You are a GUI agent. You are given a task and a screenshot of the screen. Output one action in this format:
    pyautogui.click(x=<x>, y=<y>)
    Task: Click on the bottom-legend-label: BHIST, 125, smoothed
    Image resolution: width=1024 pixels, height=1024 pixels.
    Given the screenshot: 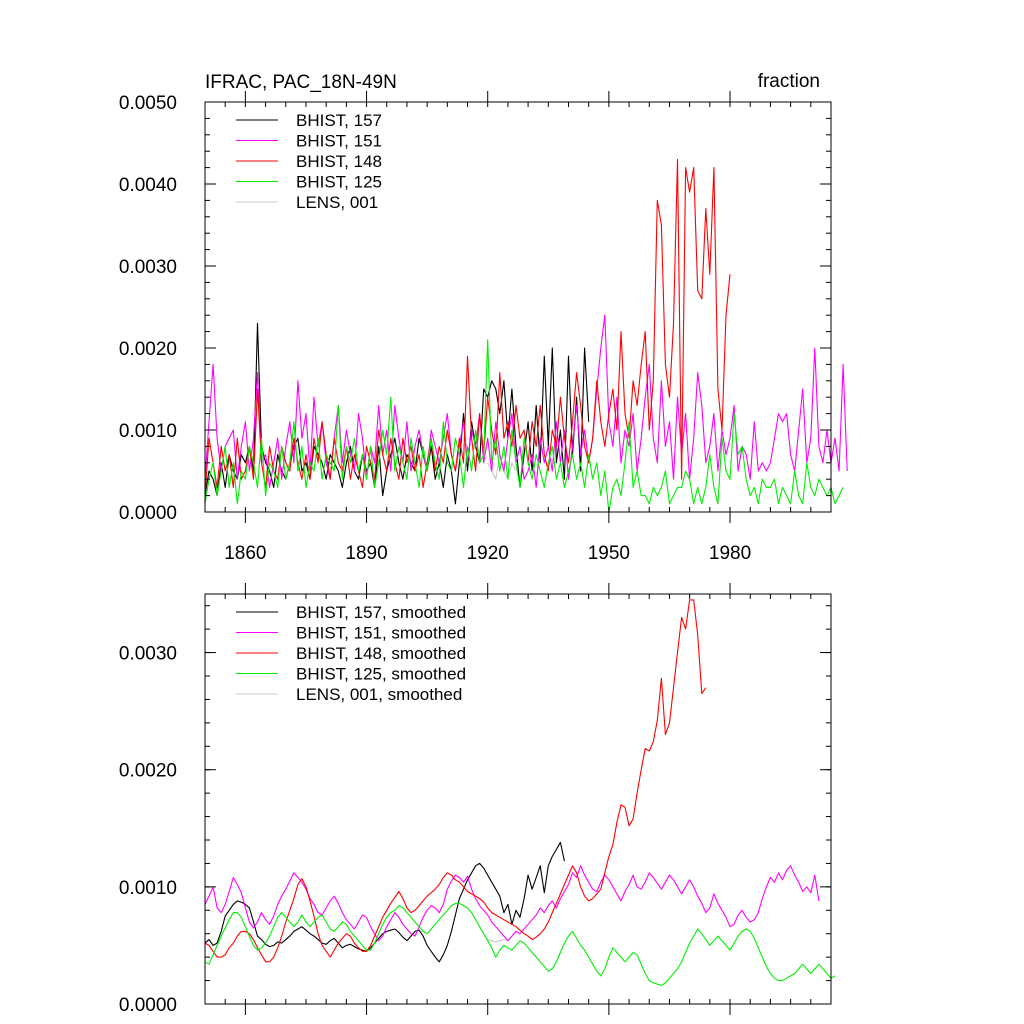 What is the action you would take?
    pyautogui.click(x=381, y=674)
    